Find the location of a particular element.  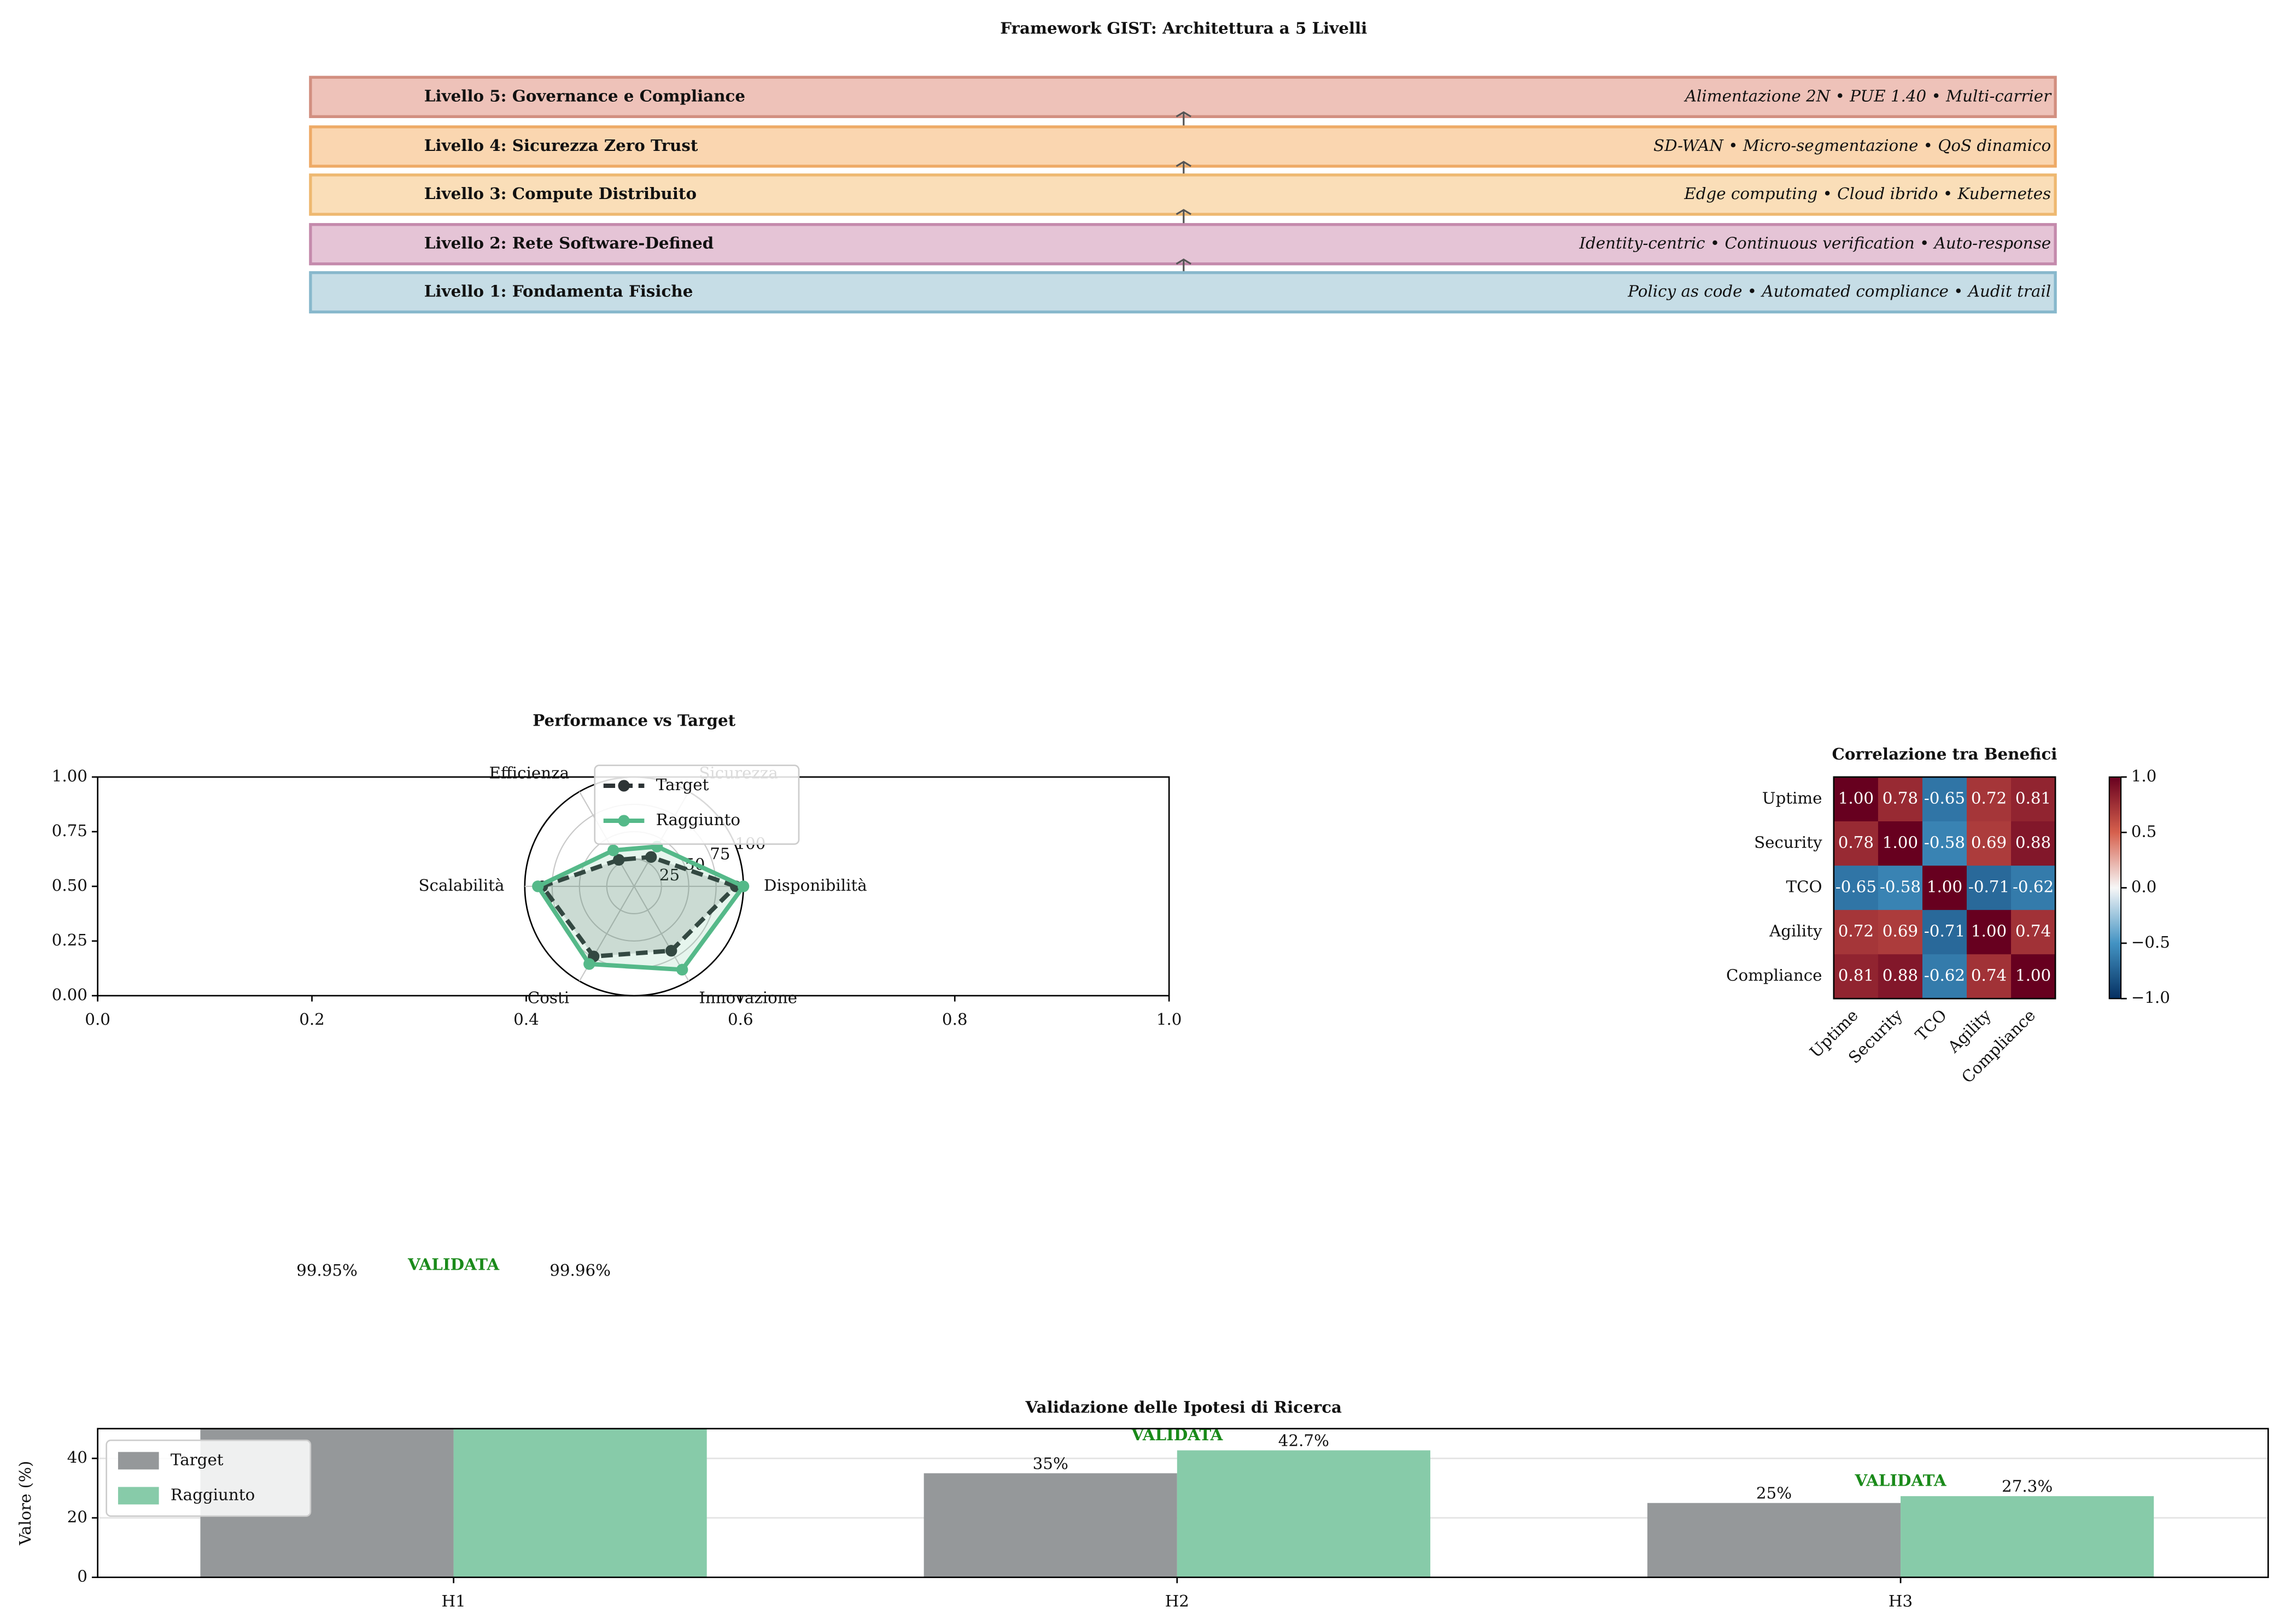

heatmap-frame is located at coordinates (1944, 888).